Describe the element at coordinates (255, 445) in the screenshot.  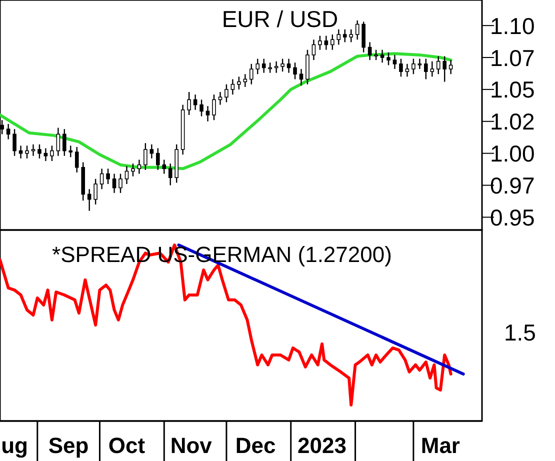
I see `x-tick-label: Dec` at that location.